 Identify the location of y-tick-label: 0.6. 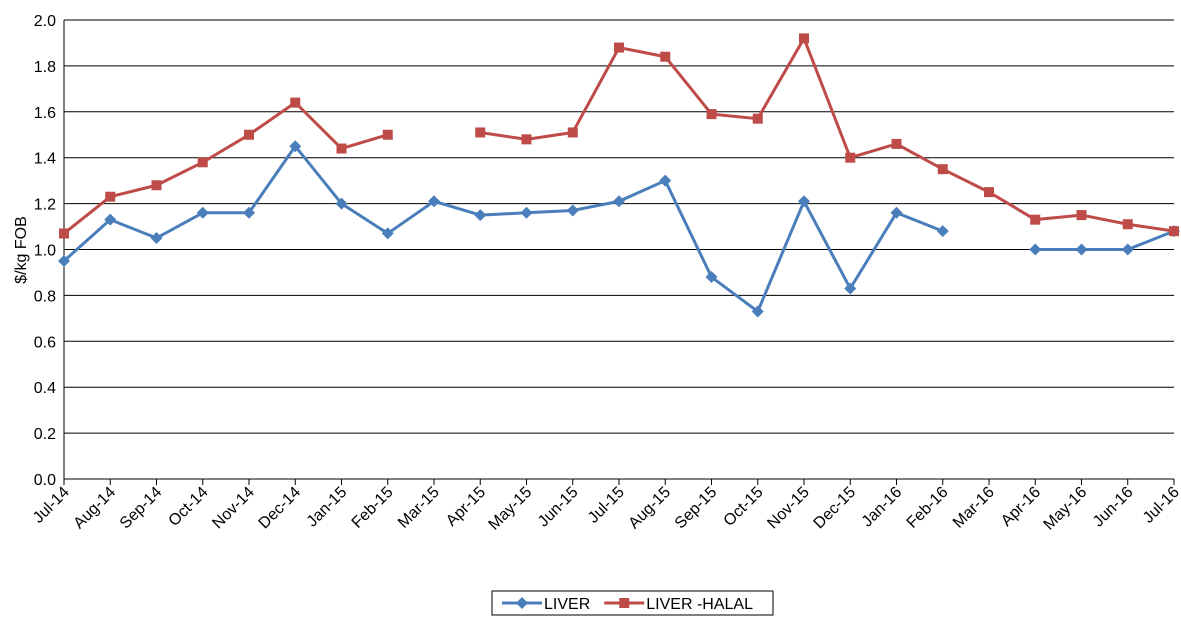
(45, 342).